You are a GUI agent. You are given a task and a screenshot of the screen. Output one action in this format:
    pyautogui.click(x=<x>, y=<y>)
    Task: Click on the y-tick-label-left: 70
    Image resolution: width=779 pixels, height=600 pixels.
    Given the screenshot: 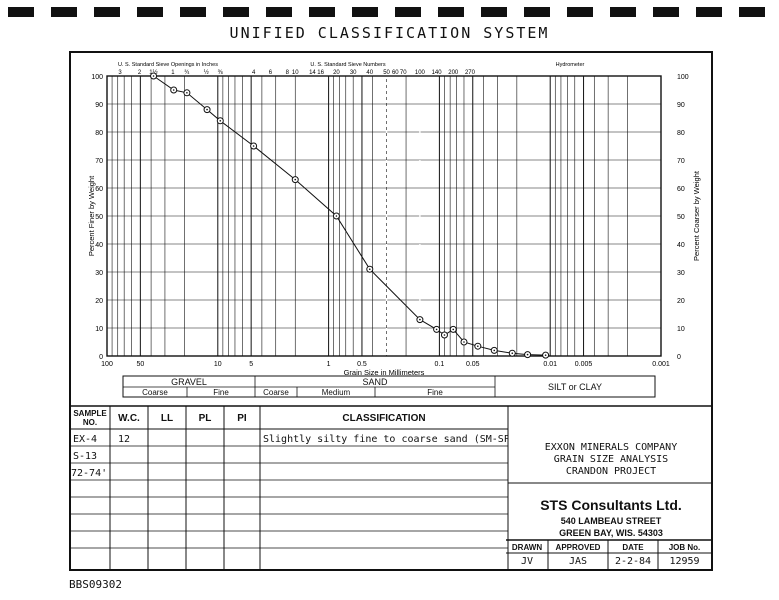 What is the action you would take?
    pyautogui.click(x=99, y=161)
    